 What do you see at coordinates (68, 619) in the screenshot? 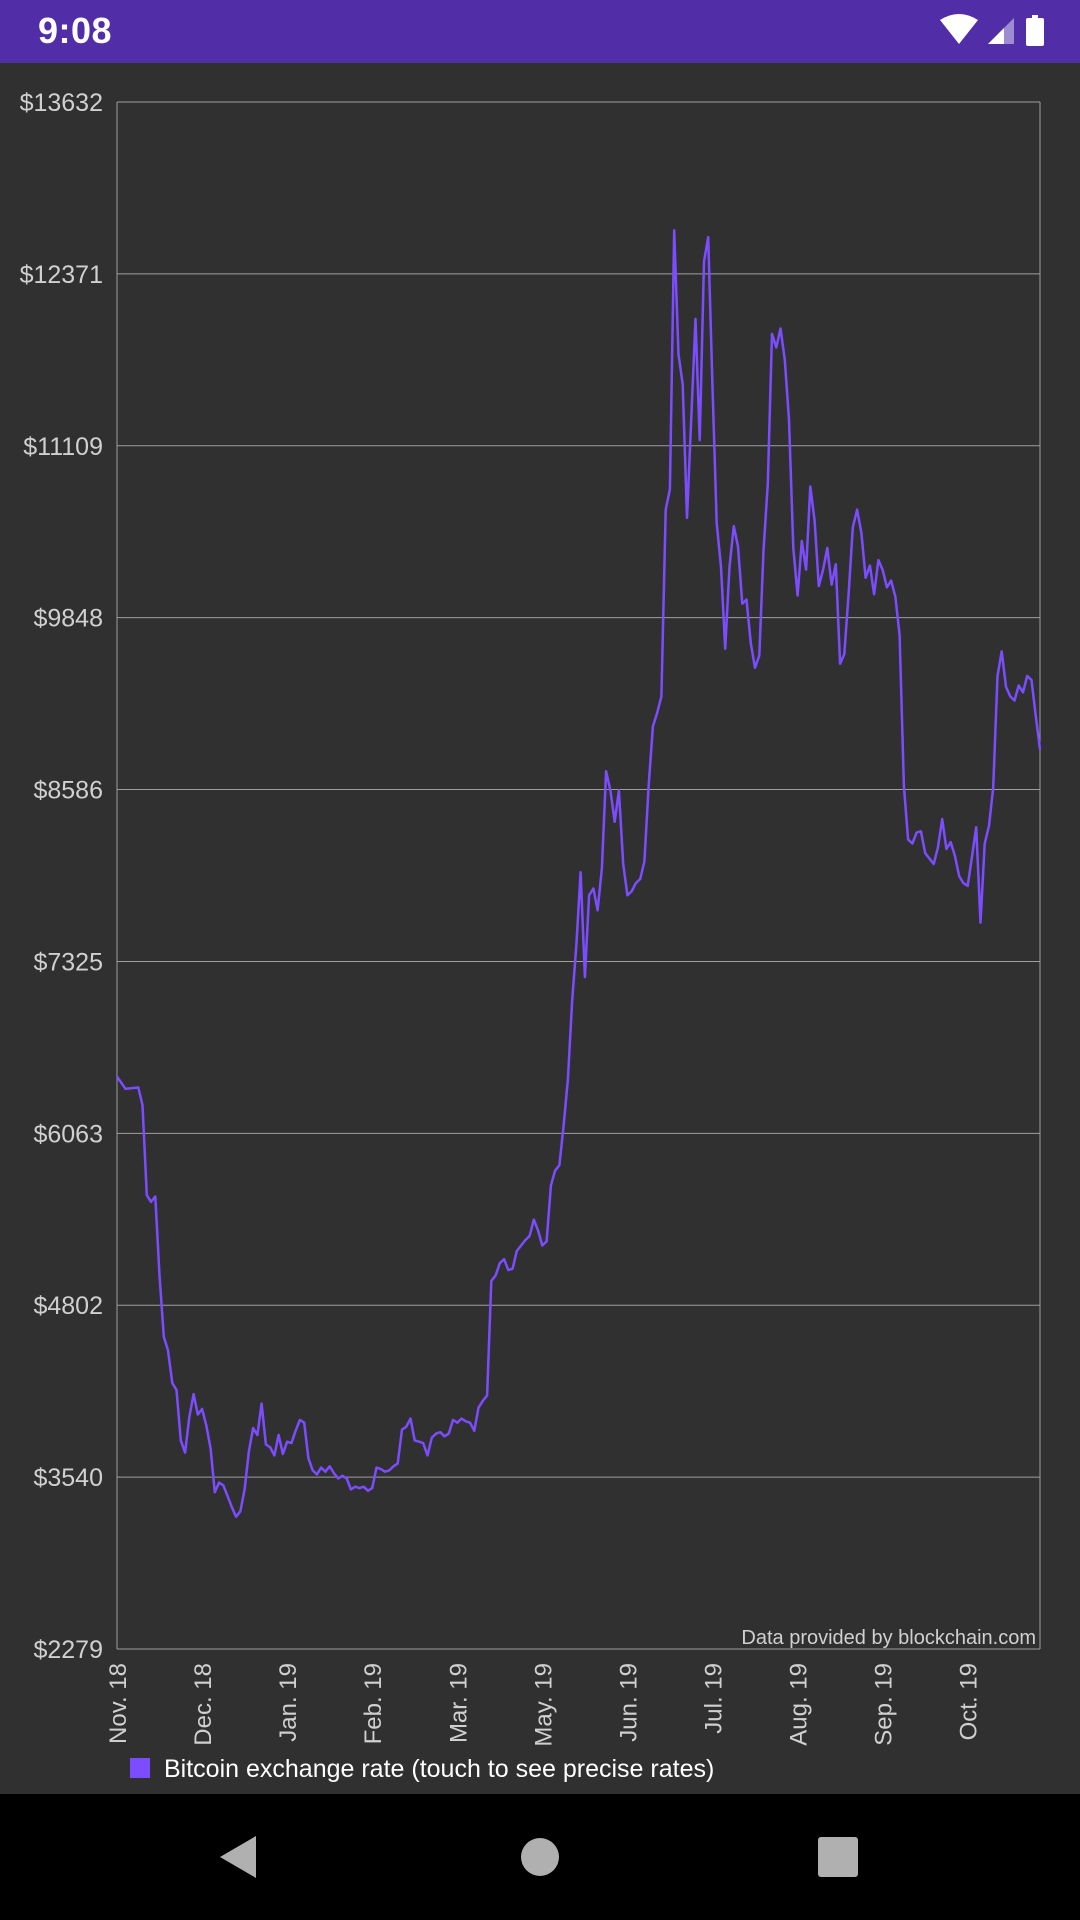
I see `y-tick-label: $9848` at bounding box center [68, 619].